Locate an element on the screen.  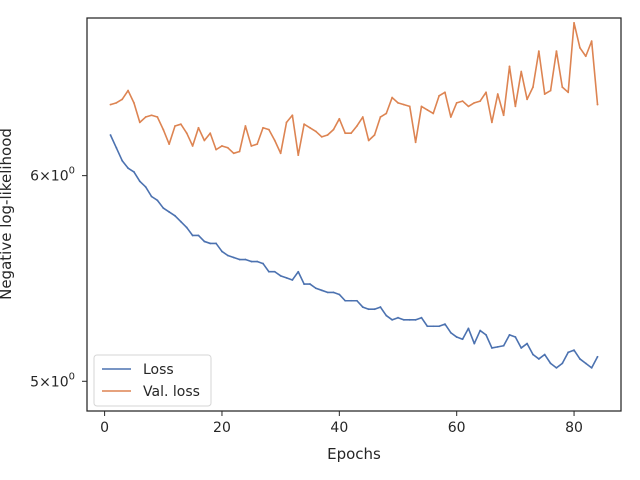
x-tick-label: 40 is located at coordinates (339, 428).